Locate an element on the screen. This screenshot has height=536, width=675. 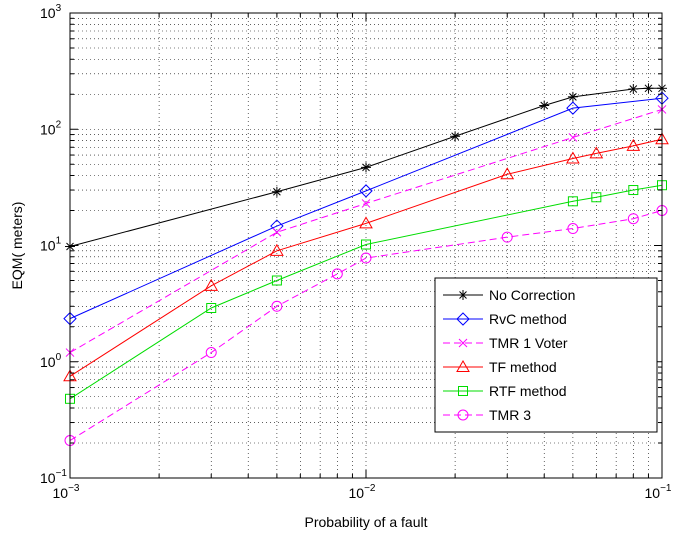
legend-item-rvc-method: RvC method is located at coordinates (505, 319).